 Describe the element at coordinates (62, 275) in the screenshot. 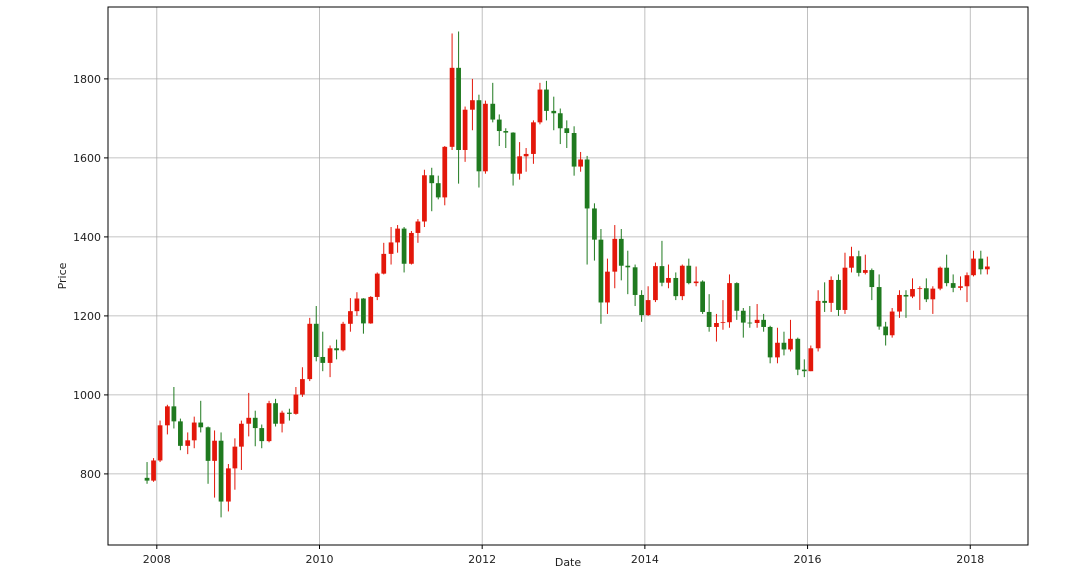

I see `y-axis-label: Price` at that location.